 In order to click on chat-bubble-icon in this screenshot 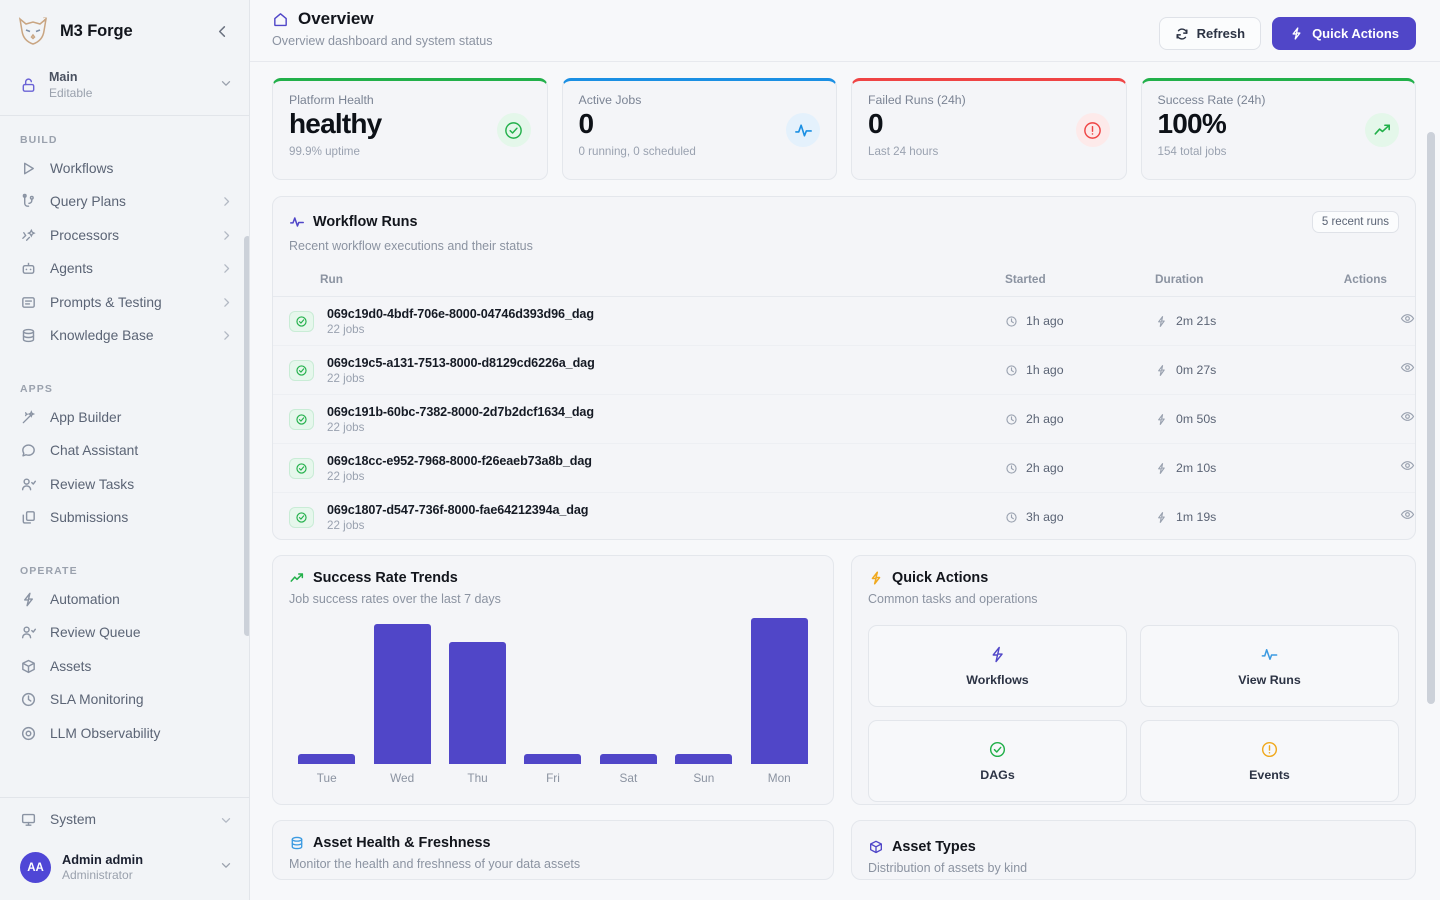, I will do `click(28, 450)`.